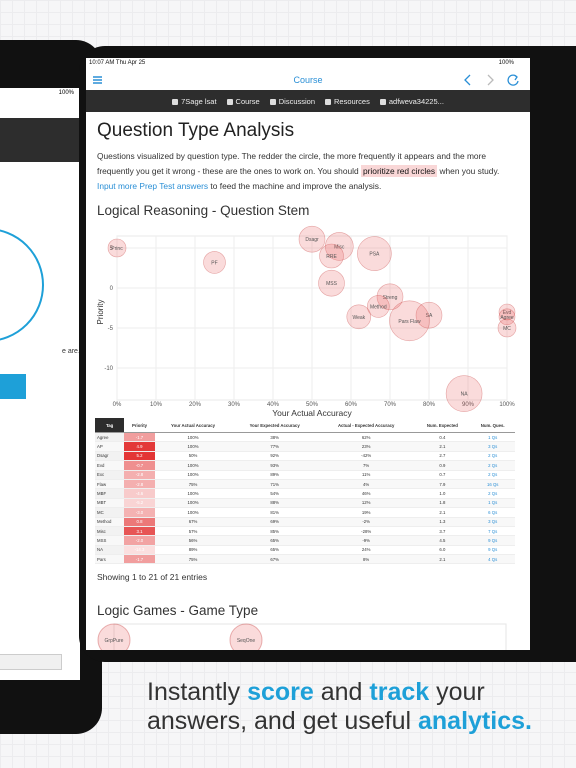 The height and width of the screenshot is (768, 576). I want to click on table-cell: 5.2, so click(139, 456).